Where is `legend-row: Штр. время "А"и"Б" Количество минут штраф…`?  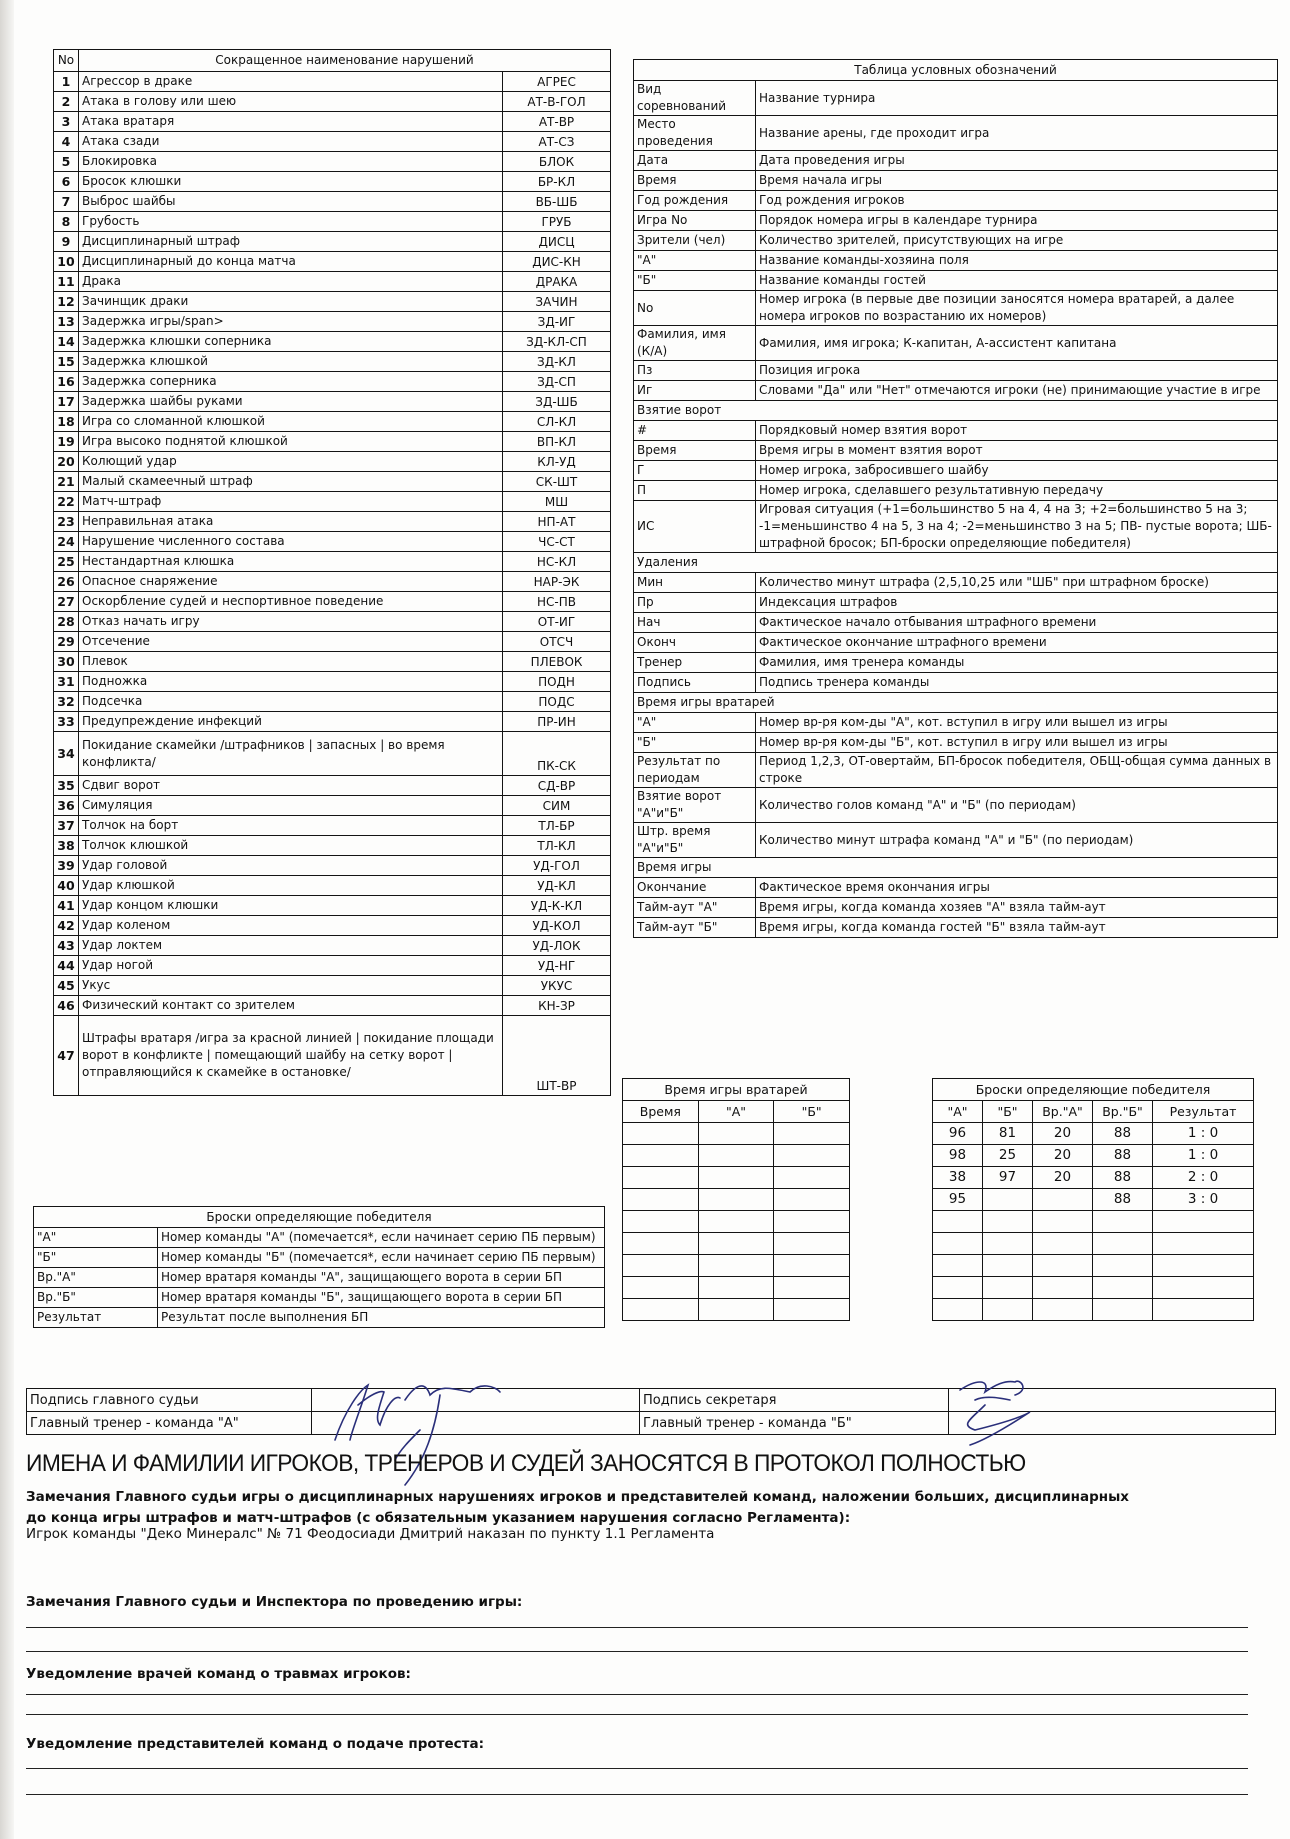
legend-row: Штр. время "А"и"Б" Количество минут штраф… is located at coordinates (955, 840).